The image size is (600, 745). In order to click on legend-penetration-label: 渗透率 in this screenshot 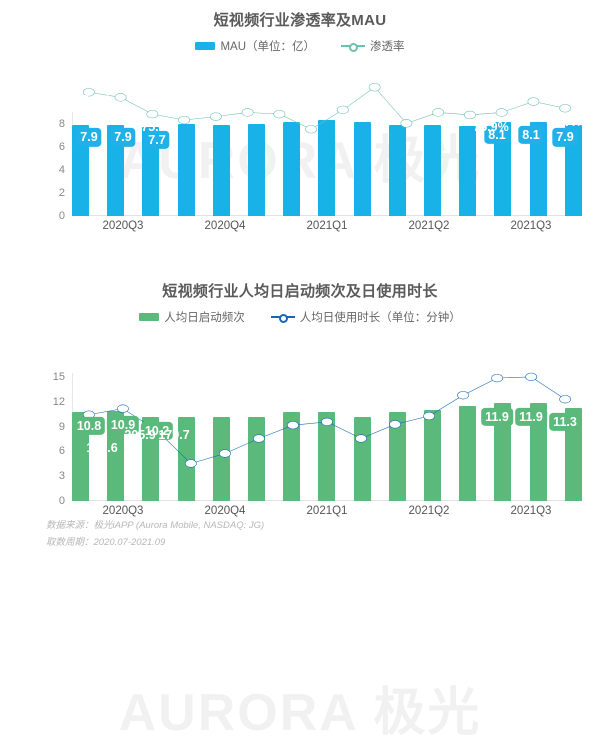, I will do `click(387, 47)`.